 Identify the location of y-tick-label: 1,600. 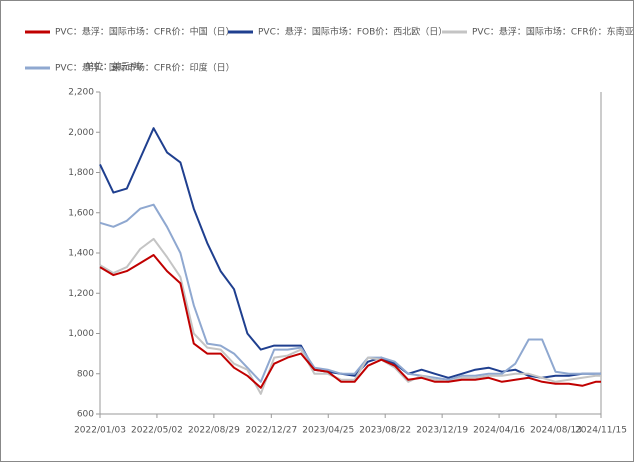
(81, 213).